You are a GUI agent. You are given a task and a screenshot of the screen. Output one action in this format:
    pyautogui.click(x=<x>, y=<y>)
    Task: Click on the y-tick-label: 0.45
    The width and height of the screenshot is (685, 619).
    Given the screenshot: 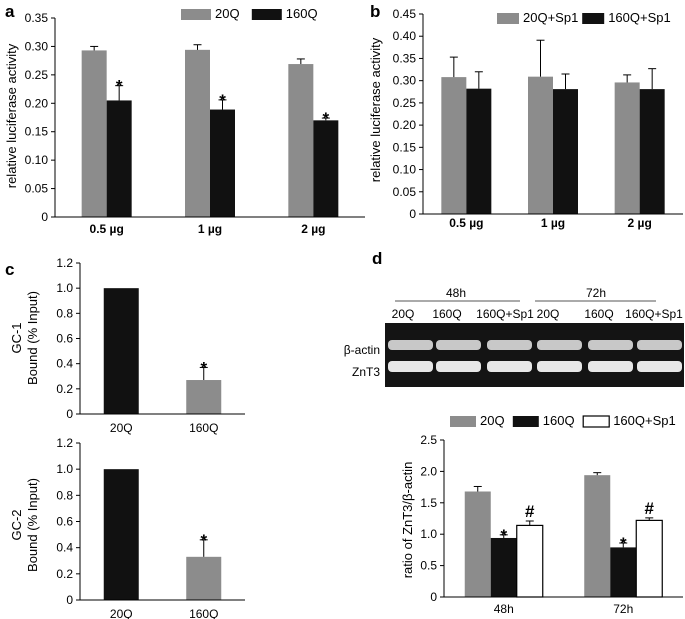 What is the action you would take?
    pyautogui.click(x=405, y=14)
    